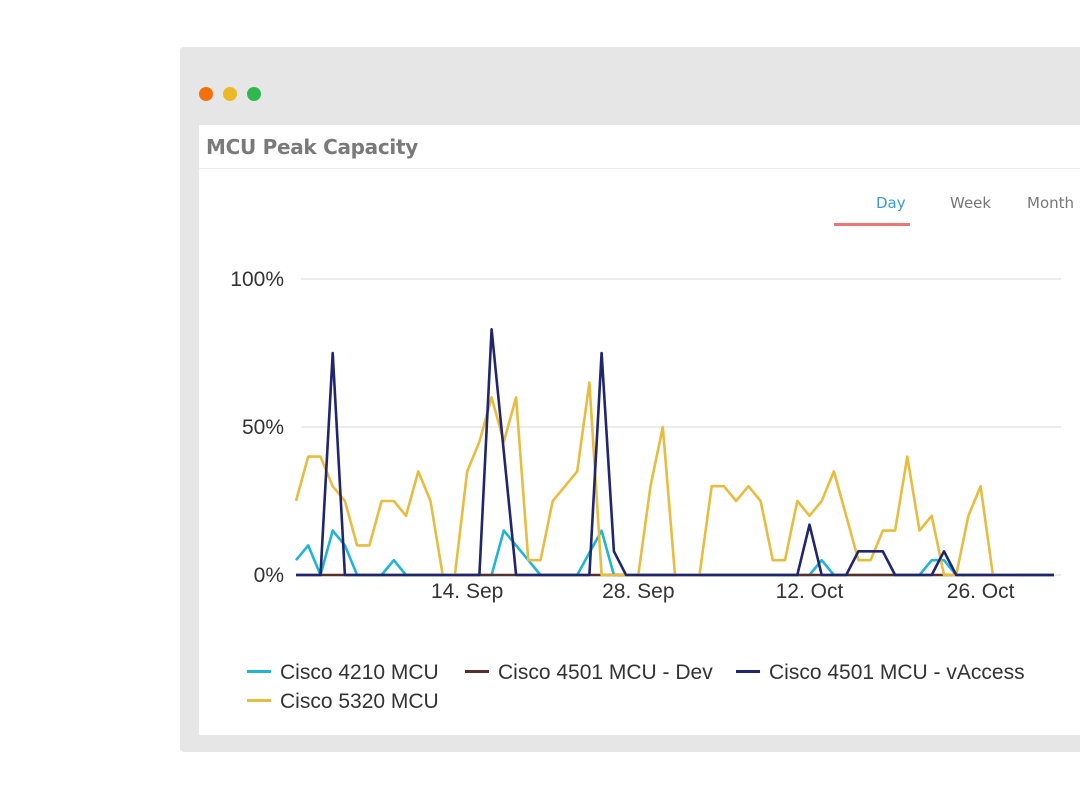 The image size is (1080, 800). I want to click on x-tick-label: 28. Sep, so click(638, 591).